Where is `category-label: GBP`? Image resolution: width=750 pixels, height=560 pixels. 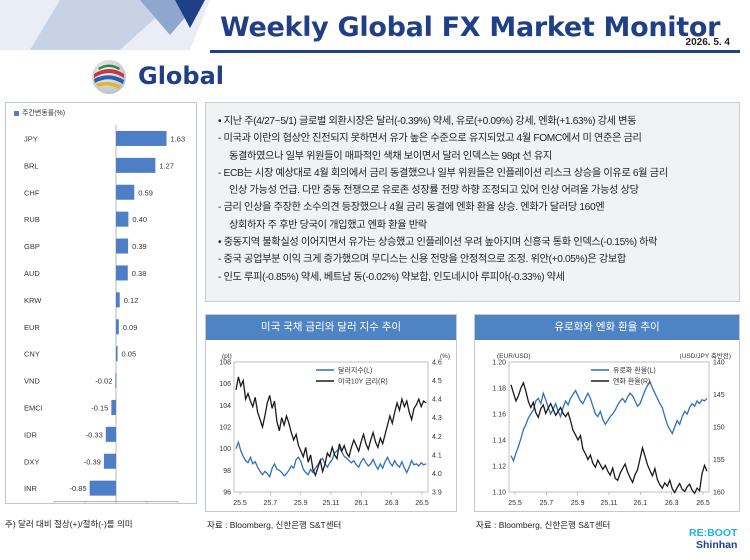
category-label: GBP is located at coordinates (32, 246).